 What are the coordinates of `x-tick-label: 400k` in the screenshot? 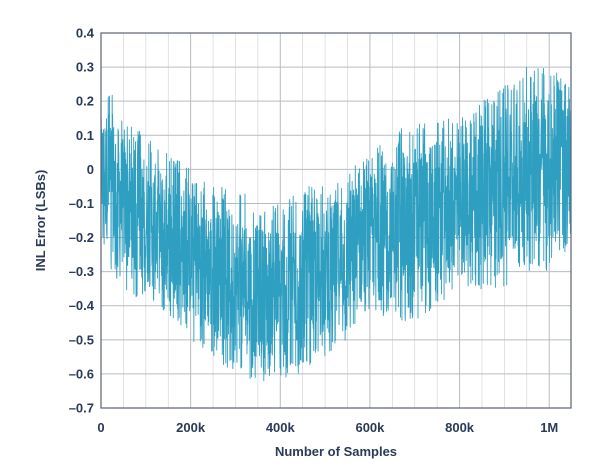 It's located at (281, 427).